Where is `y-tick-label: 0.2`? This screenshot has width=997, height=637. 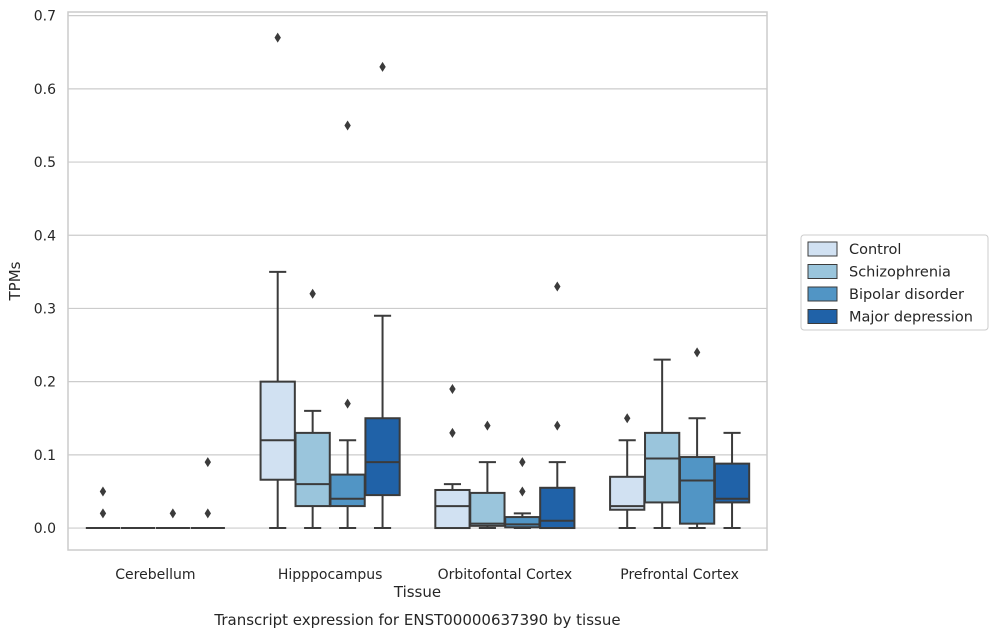
y-tick-label: 0.2 is located at coordinates (45, 383).